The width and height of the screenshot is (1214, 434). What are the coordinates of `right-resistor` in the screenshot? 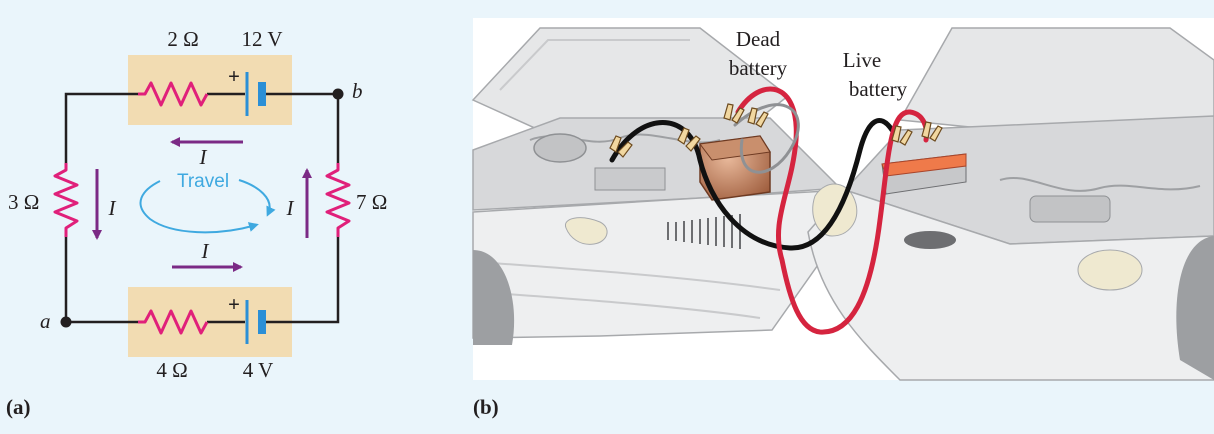 It's located at (338, 200).